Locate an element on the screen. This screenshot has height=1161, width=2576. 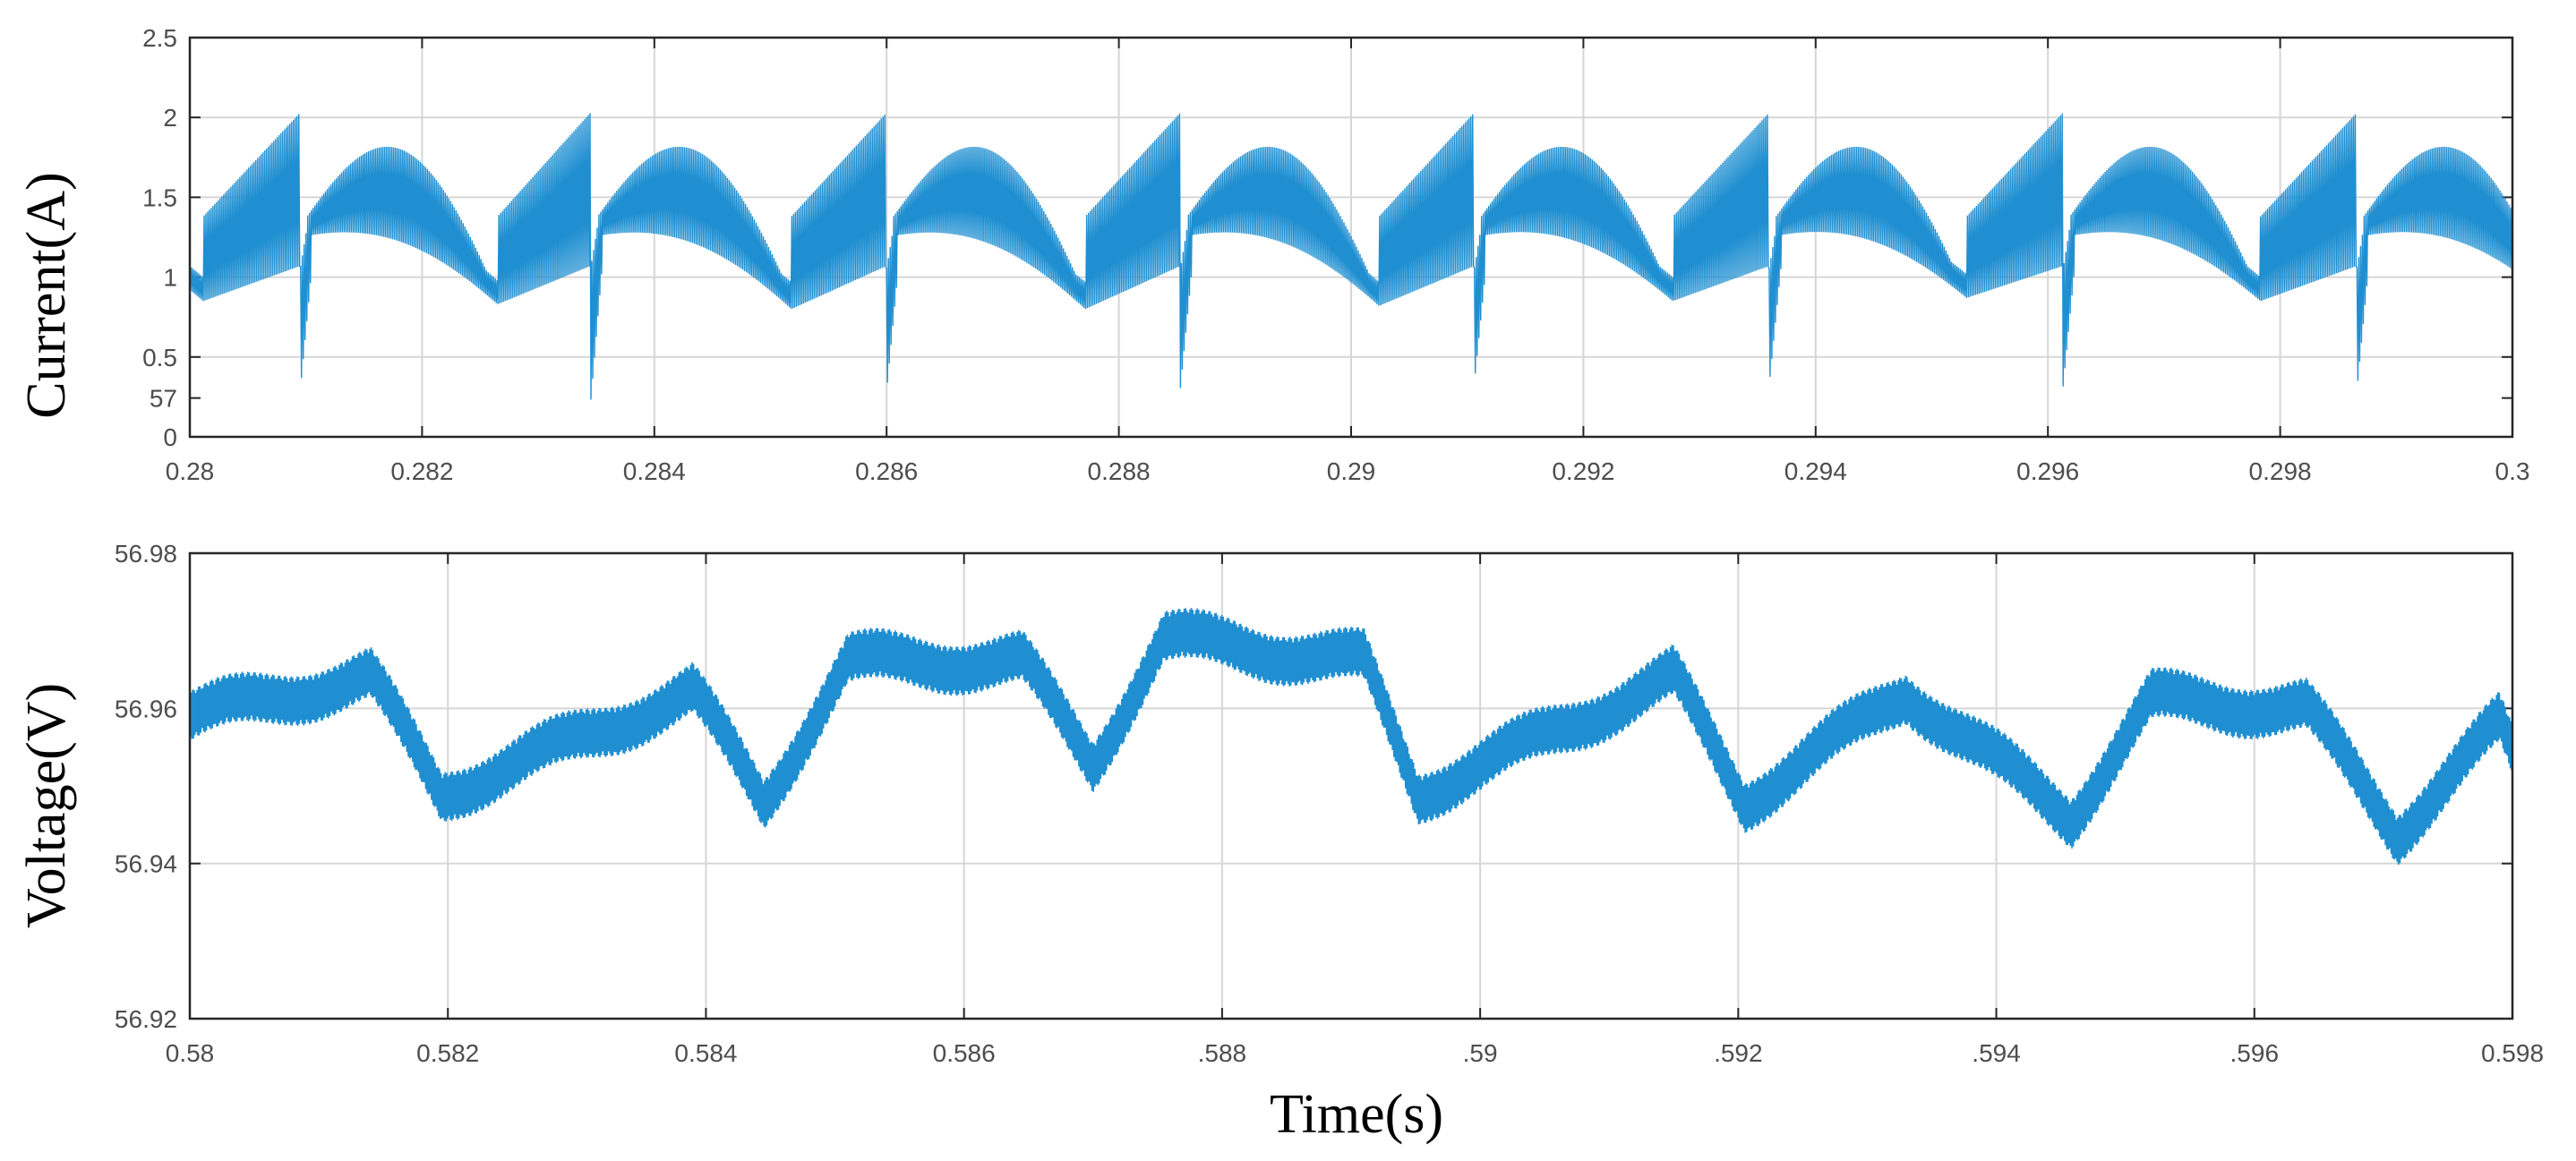
y-tick-label: 1.5 is located at coordinates (159, 197).